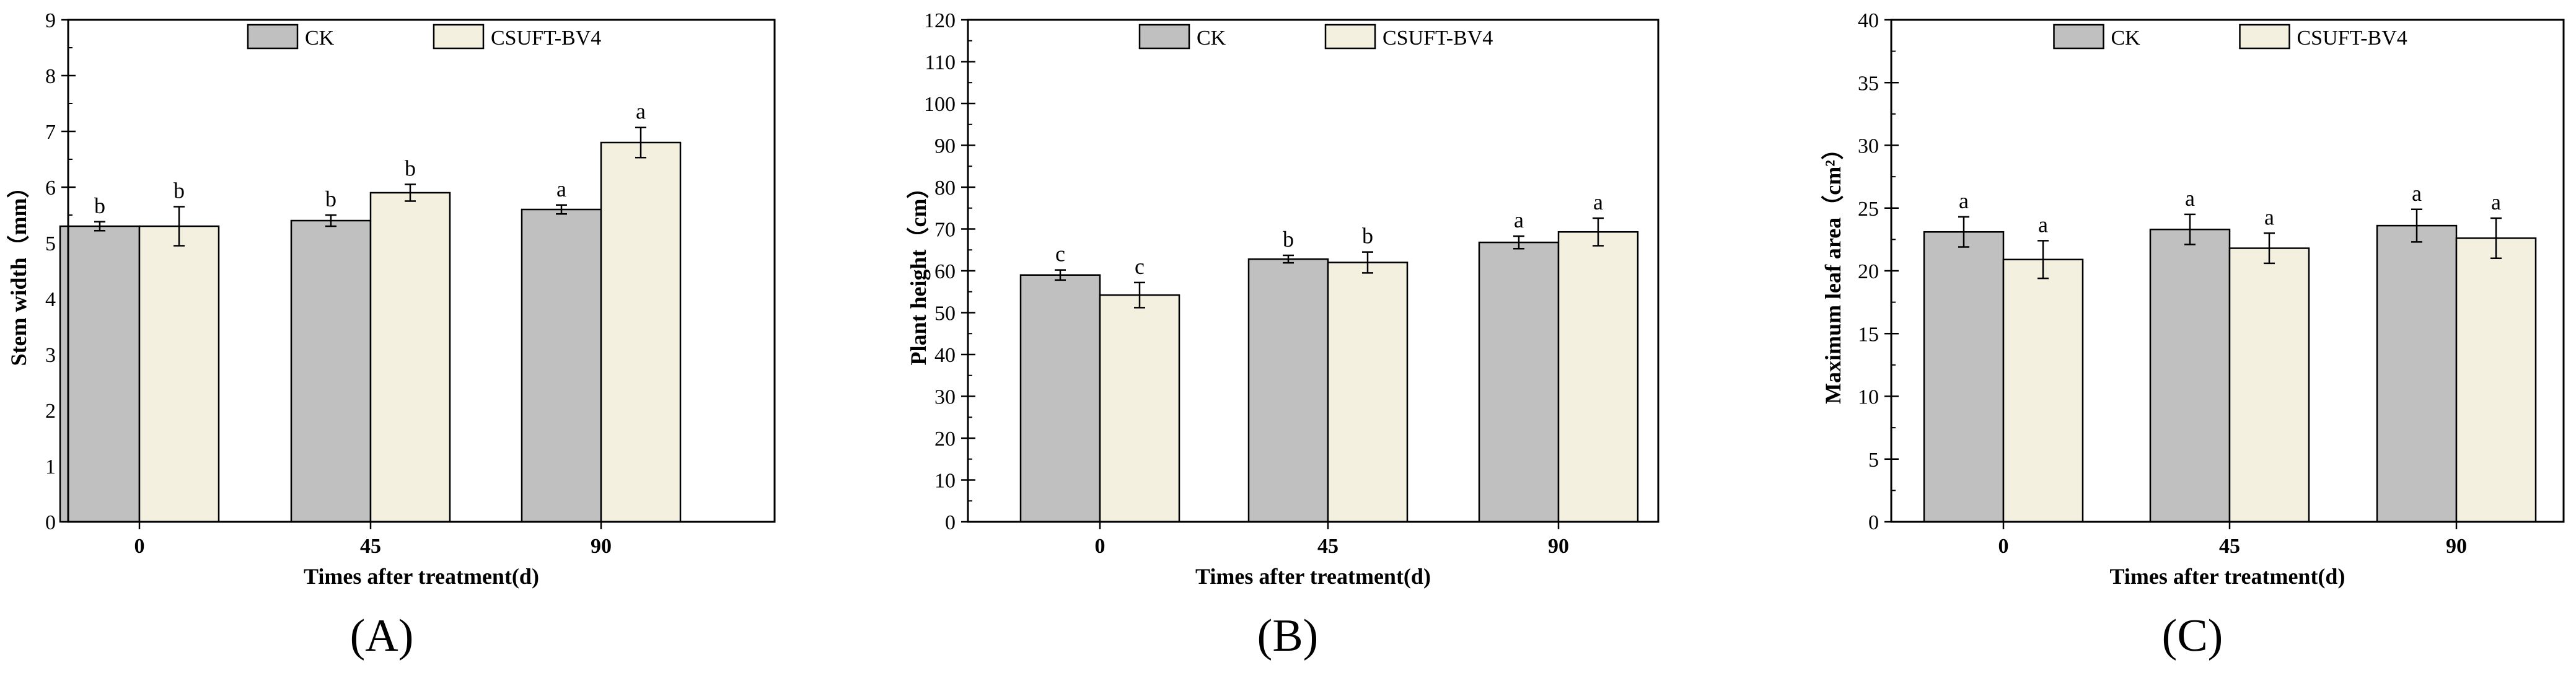 This screenshot has height=678, width=2576. What do you see at coordinates (51, 355) in the screenshot?
I see `y-tick-label: 3` at bounding box center [51, 355].